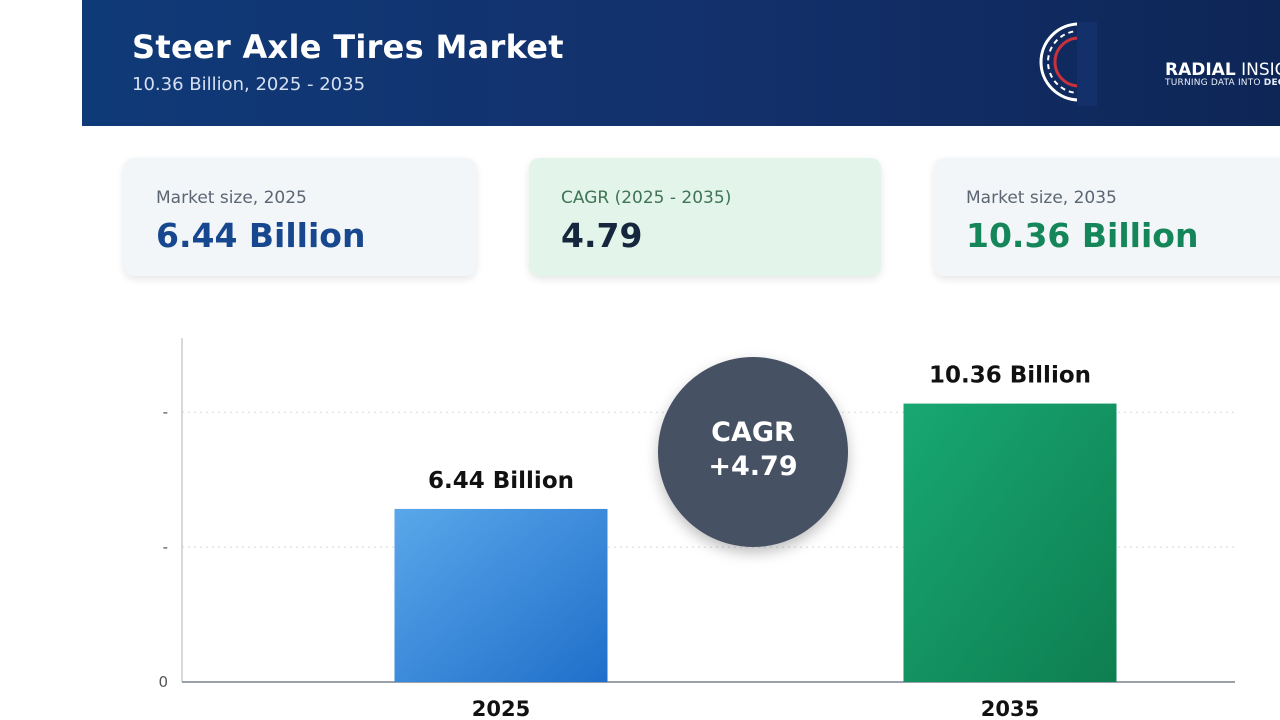  I want to click on logo-tagline: TURNING DATA INTO DECISION, so click(1222, 83).